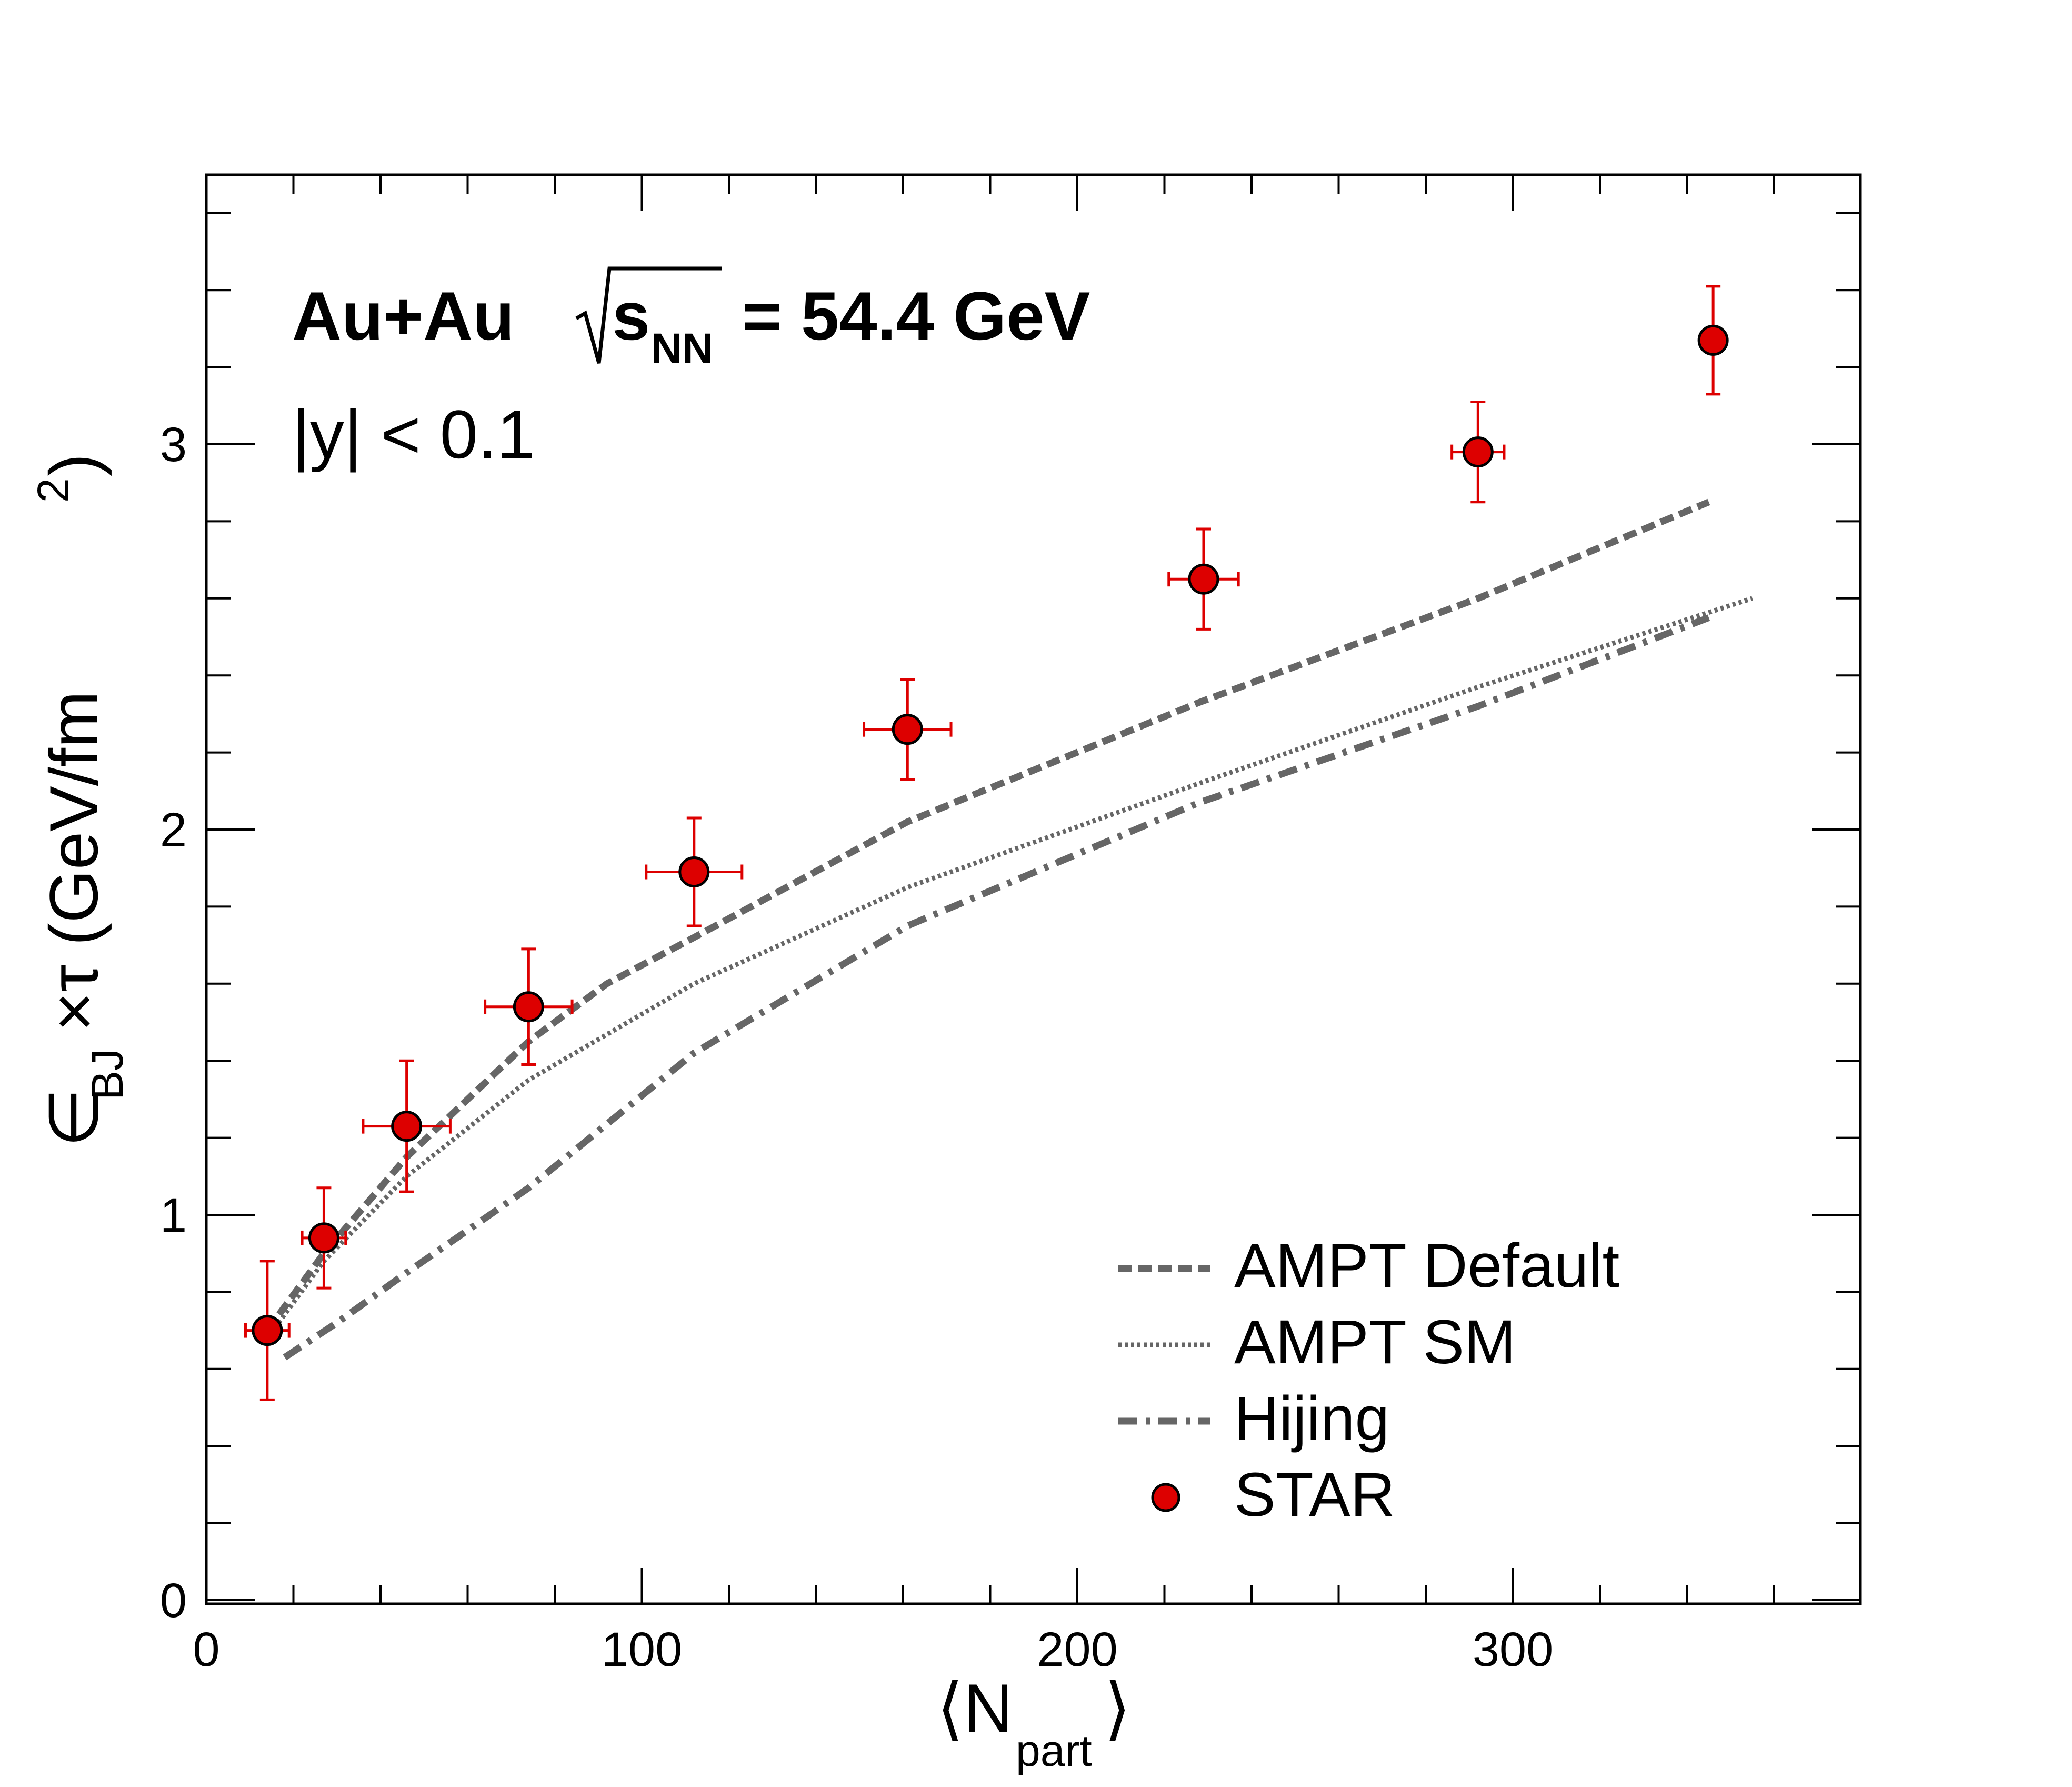  Describe the element at coordinates (1166, 1497) in the screenshot. I see `legend-swatch-star` at that location.